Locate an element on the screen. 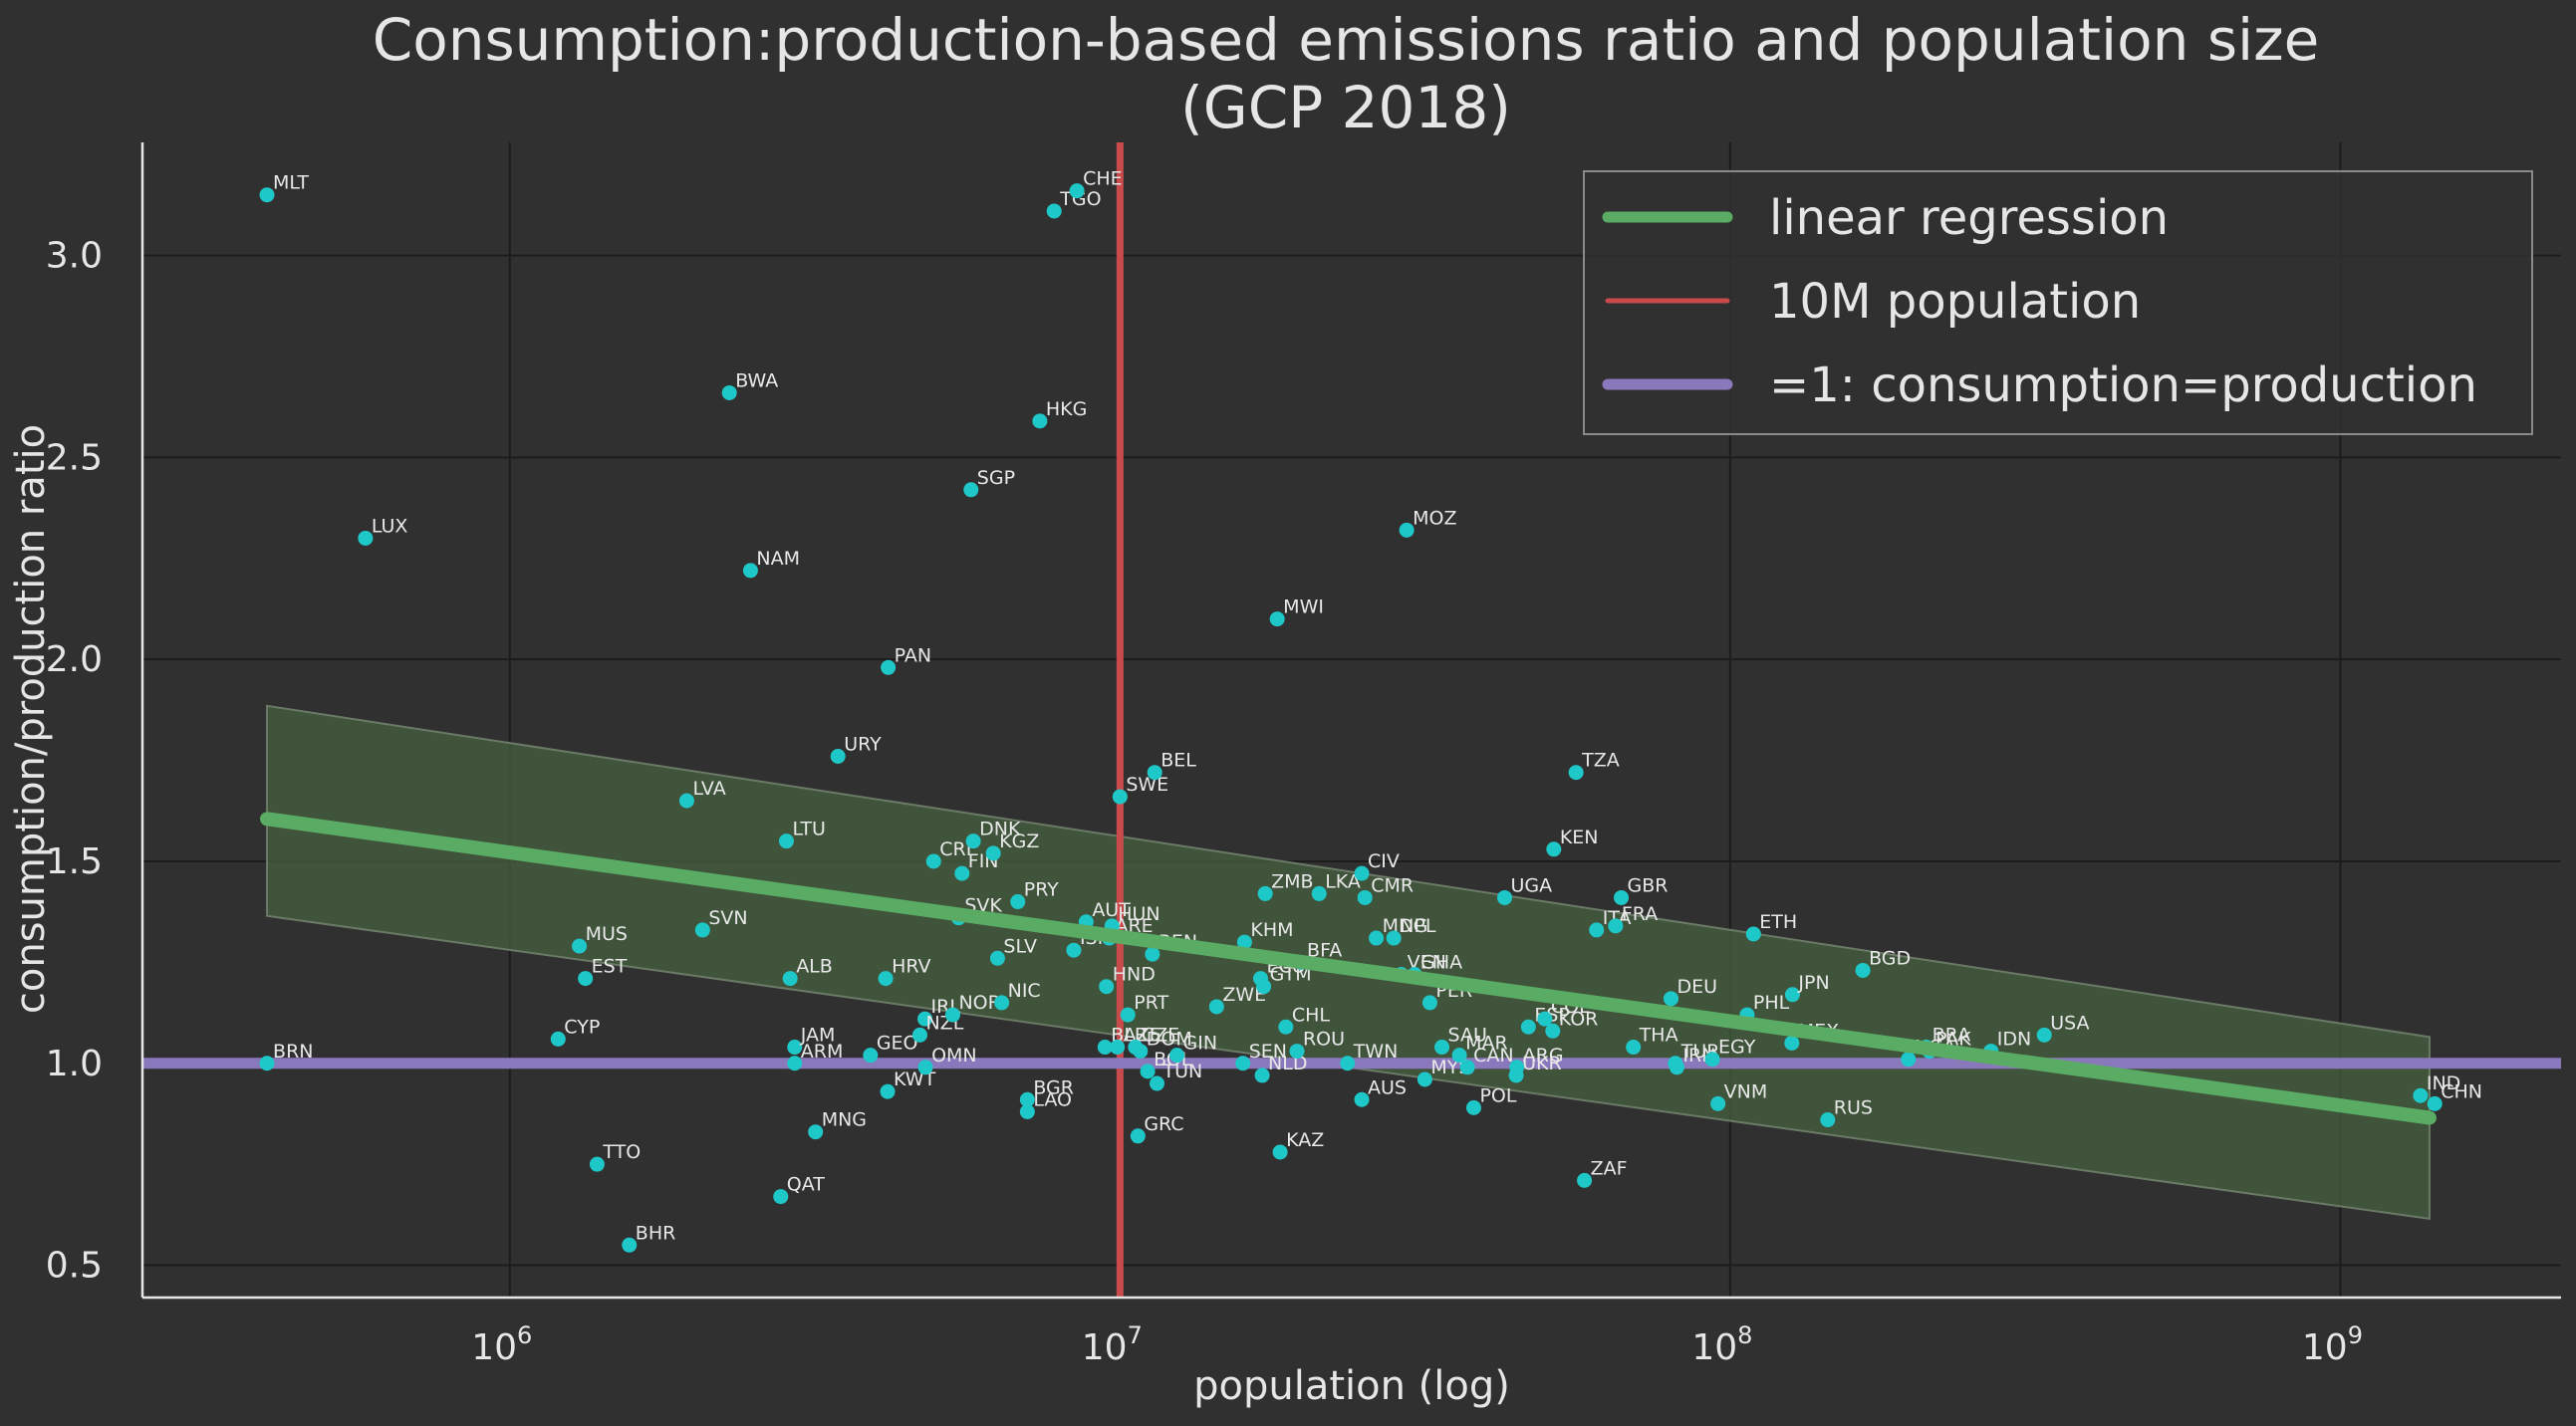 The image size is (2576, 1426). data-point-label: ETH is located at coordinates (1778, 922).